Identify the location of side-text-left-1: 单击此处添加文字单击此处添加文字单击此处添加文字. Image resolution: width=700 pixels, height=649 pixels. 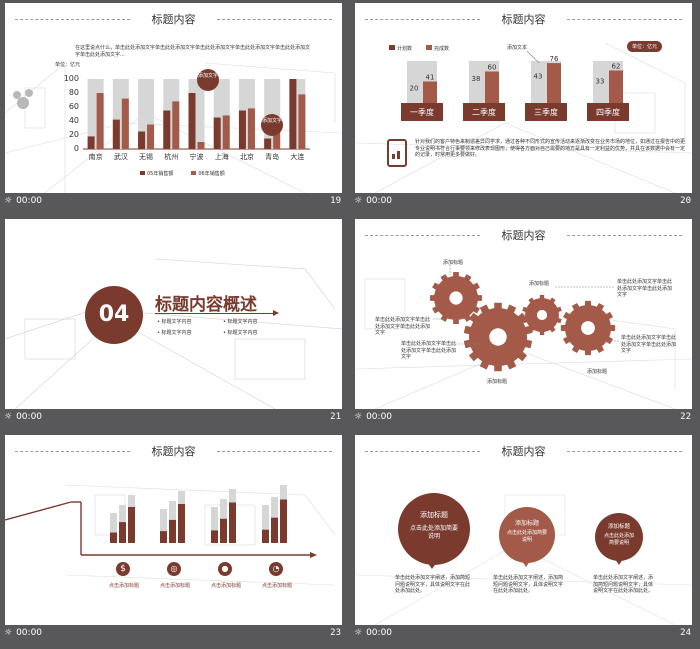
(403, 326).